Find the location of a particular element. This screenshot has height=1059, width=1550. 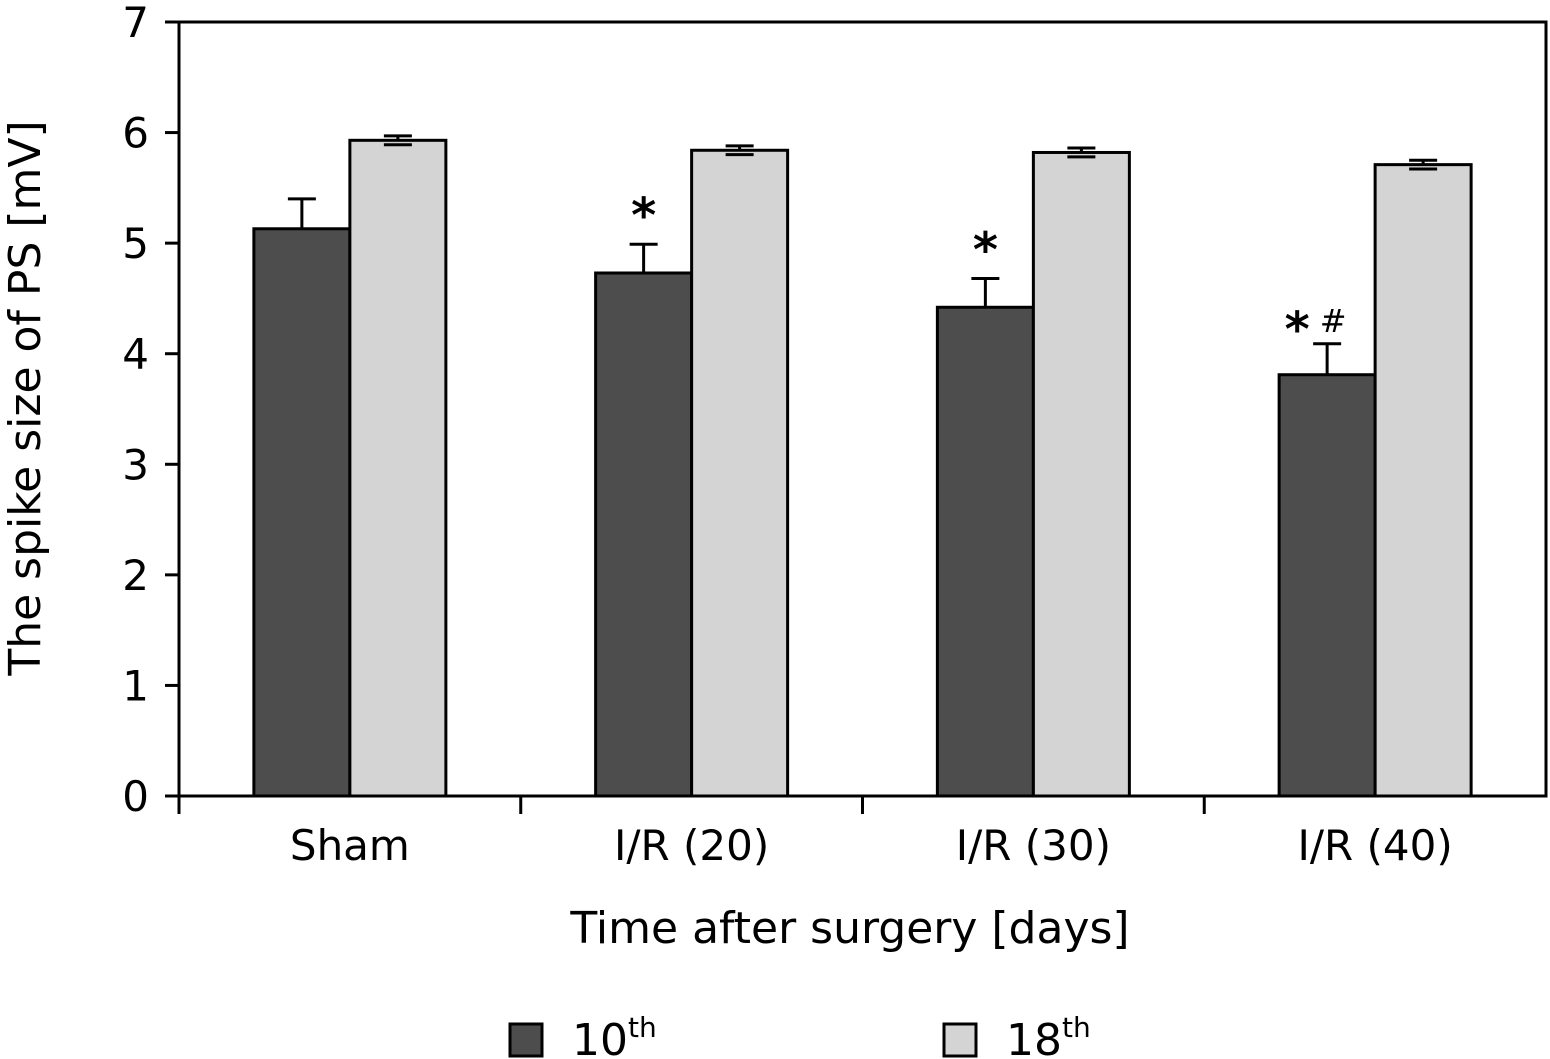

y-tick-label: 3 is located at coordinates (135, 464).